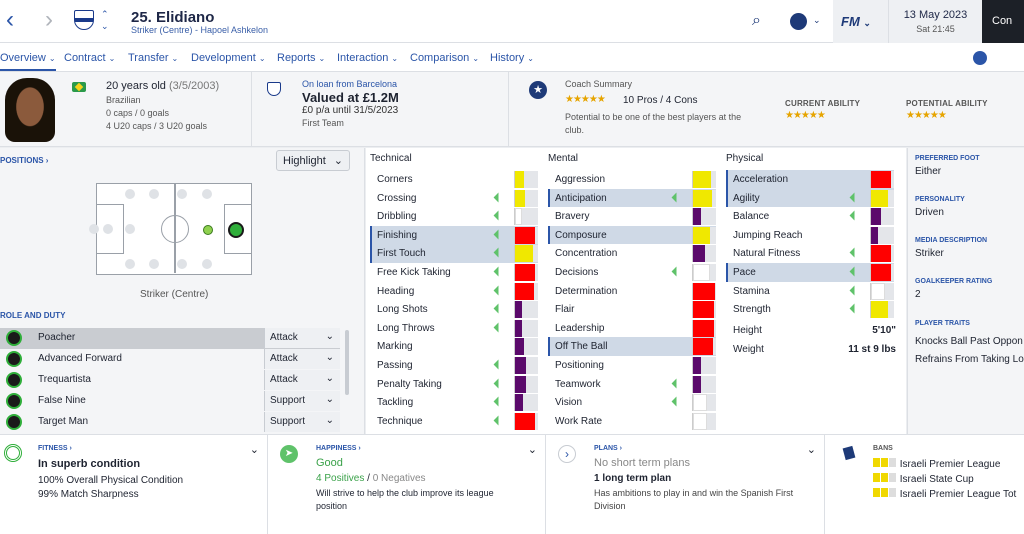 Image resolution: width=1024 pixels, height=534 pixels. What do you see at coordinates (454, 272) in the screenshot?
I see `attribute-row: Free Kick Taking` at bounding box center [454, 272].